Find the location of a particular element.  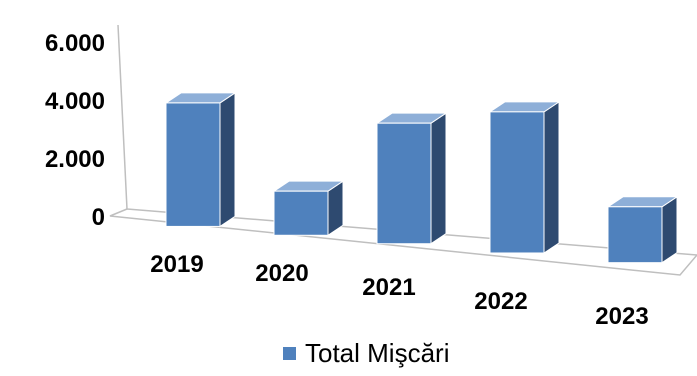

x-tick-label: 2023 is located at coordinates (621, 316).